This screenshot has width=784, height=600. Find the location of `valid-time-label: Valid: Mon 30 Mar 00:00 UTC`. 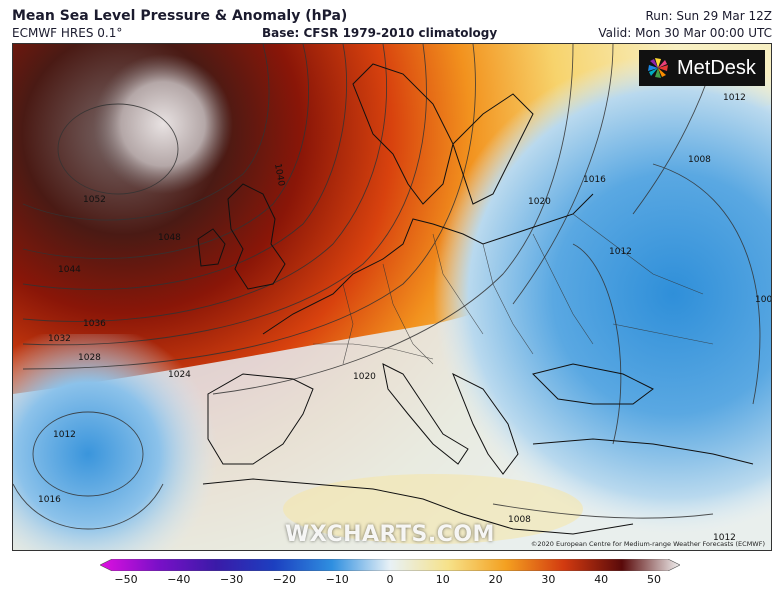

valid-time-label: Valid: Mon 30 Mar 00:00 UTC is located at coordinates (685, 33).